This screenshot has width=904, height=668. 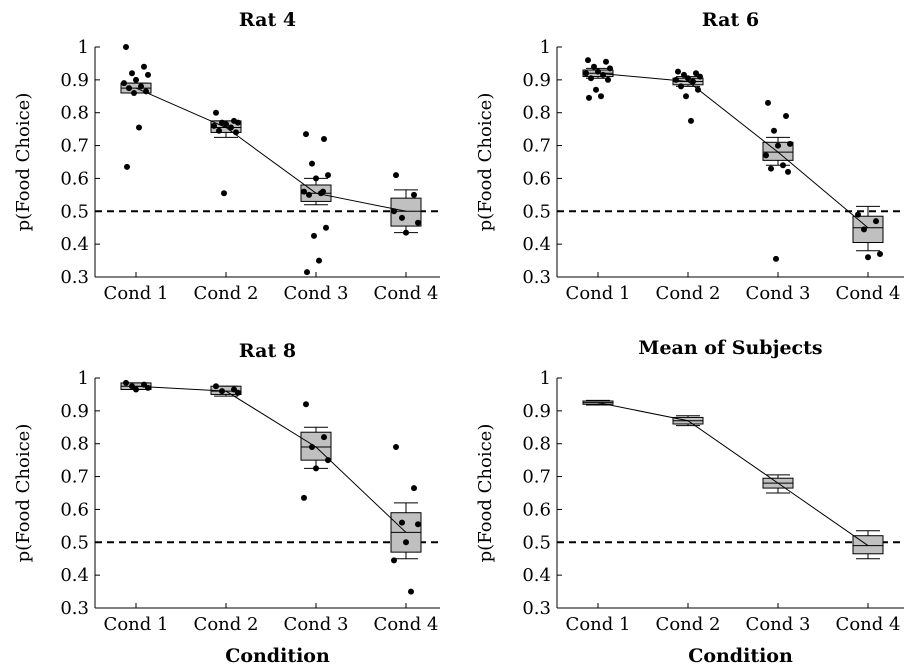 What do you see at coordinates (83, 47) in the screenshot?
I see `y-tick-label: 1` at bounding box center [83, 47].